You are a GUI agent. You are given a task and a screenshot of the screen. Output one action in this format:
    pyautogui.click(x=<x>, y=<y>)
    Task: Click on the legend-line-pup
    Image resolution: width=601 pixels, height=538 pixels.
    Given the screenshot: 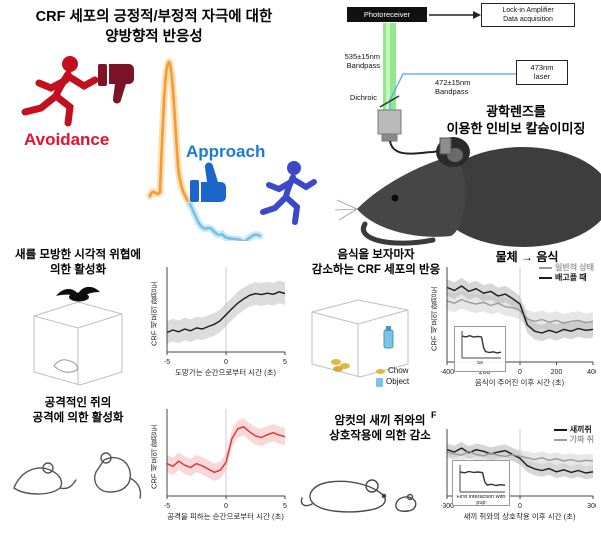 What is the action you would take?
    pyautogui.click(x=560, y=430)
    